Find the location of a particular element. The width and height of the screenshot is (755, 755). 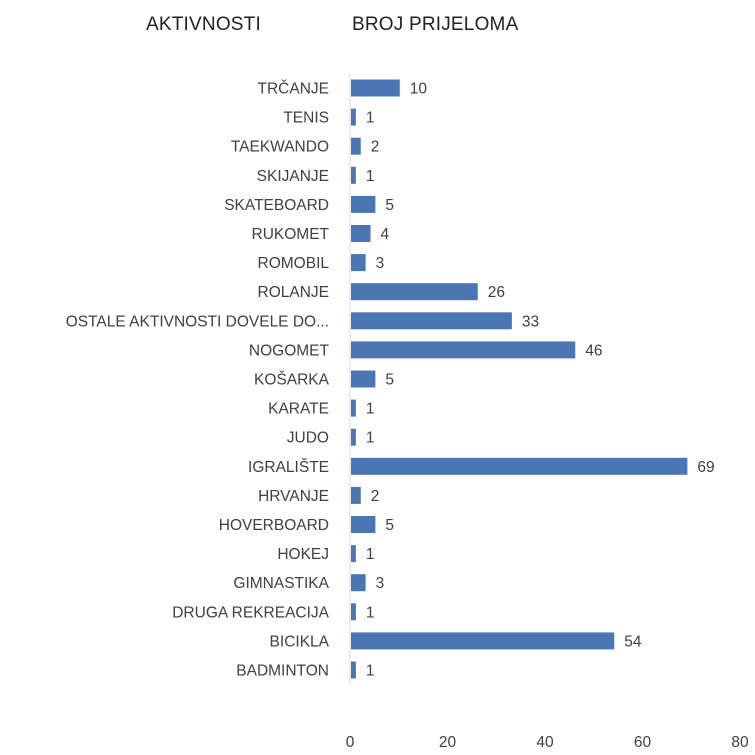

x-axis-ticks-group: 0 20 40 60 80 is located at coordinates (547, 742).